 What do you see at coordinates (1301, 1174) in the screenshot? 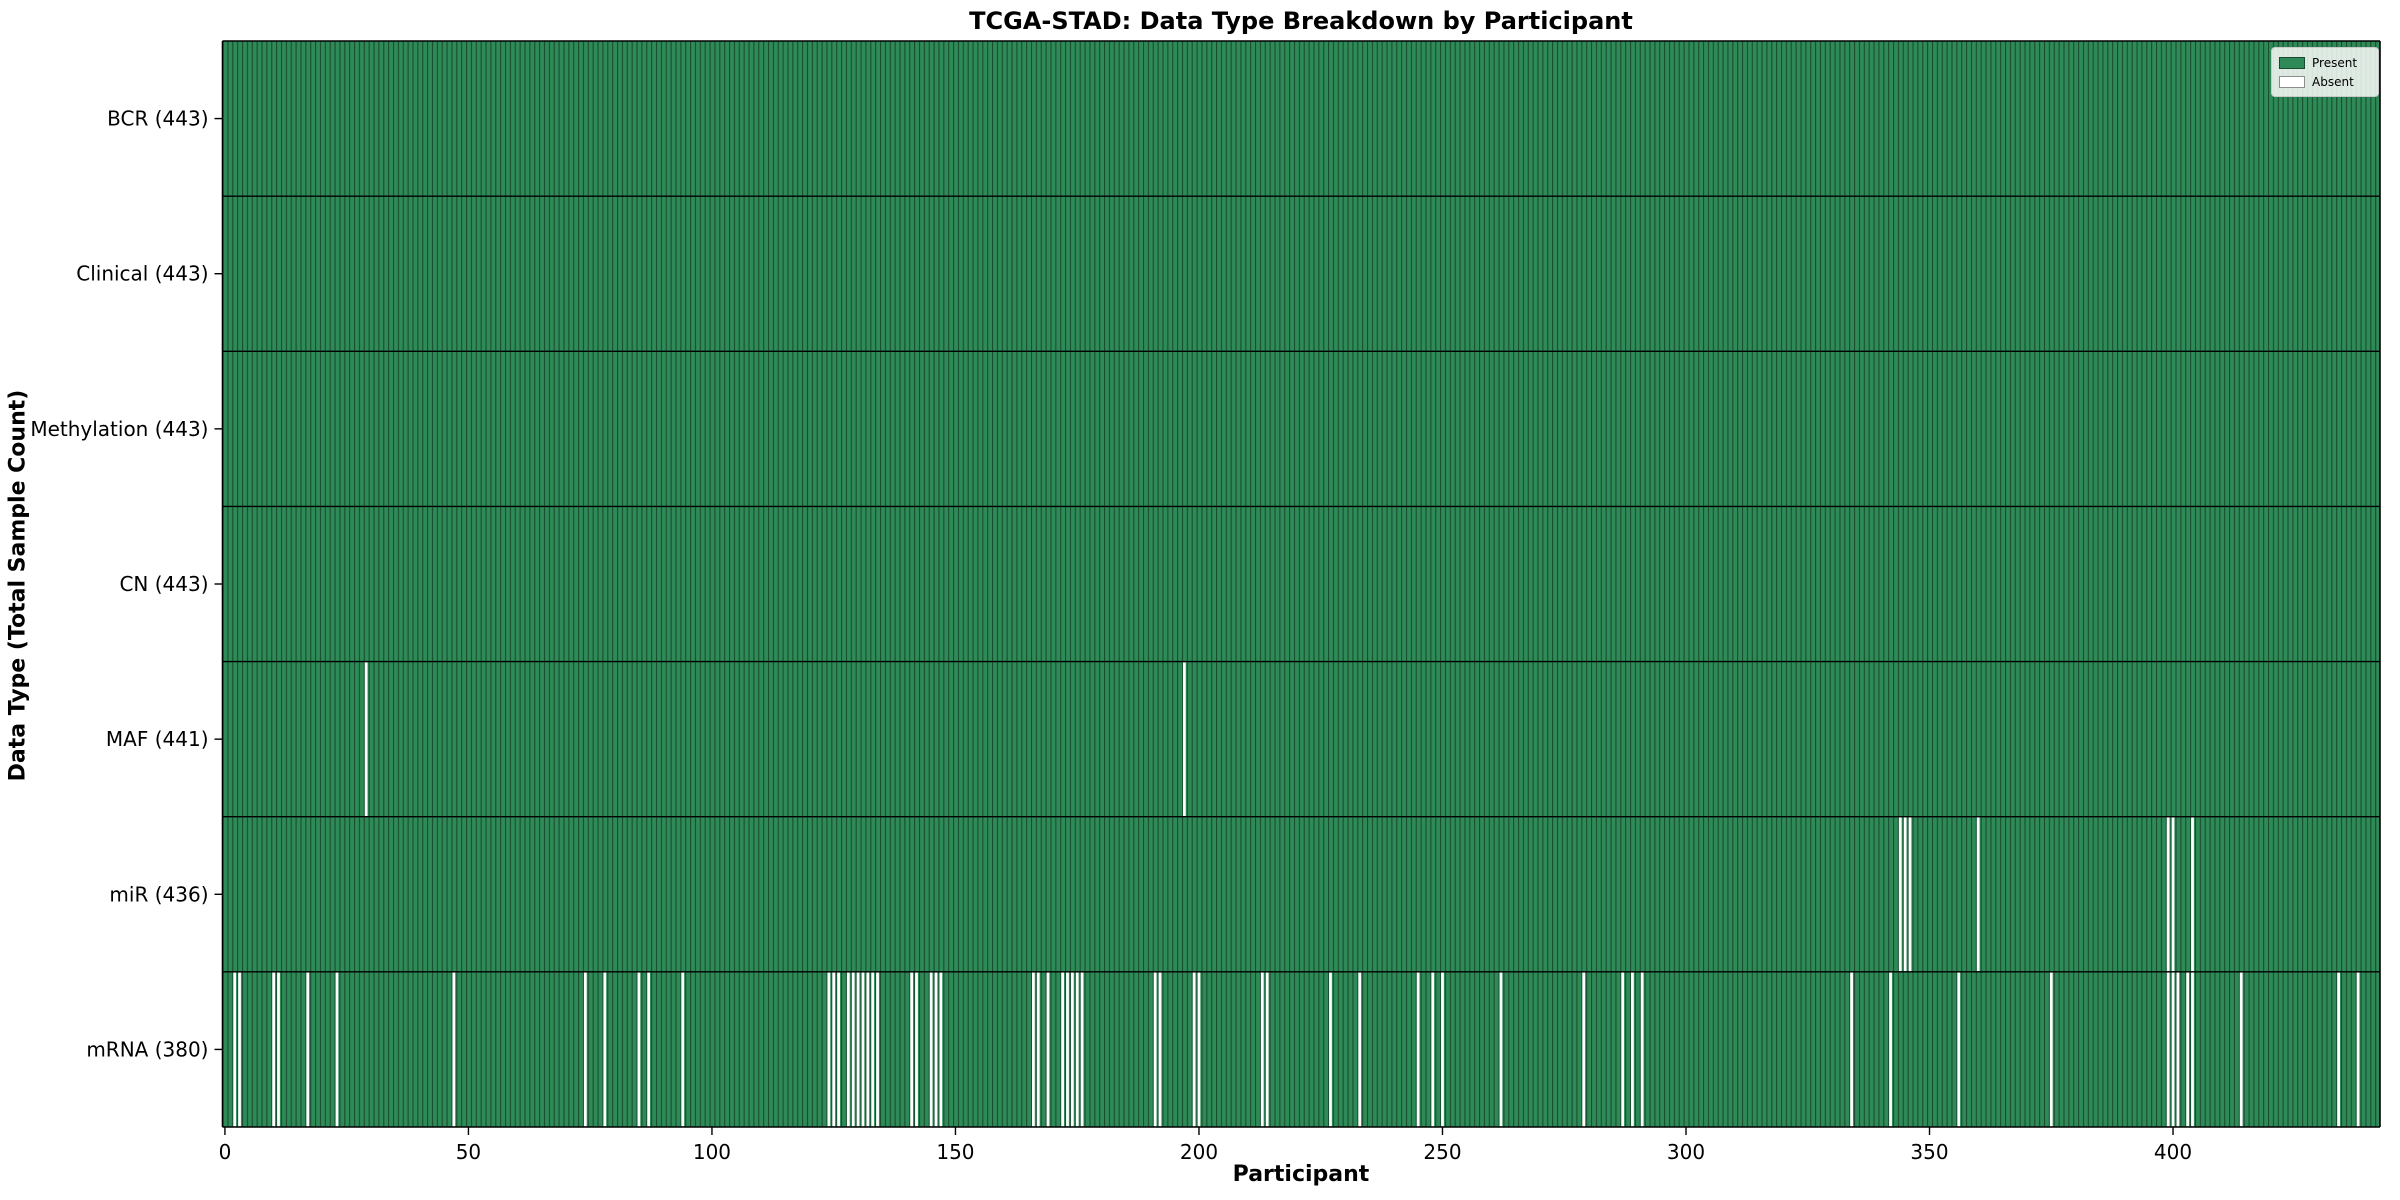
I see `x-axis-label: Participant` at bounding box center [1301, 1174].